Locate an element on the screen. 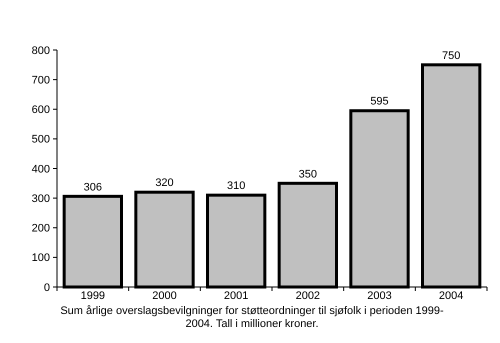  x-tick-label: 2004 is located at coordinates (451, 296).